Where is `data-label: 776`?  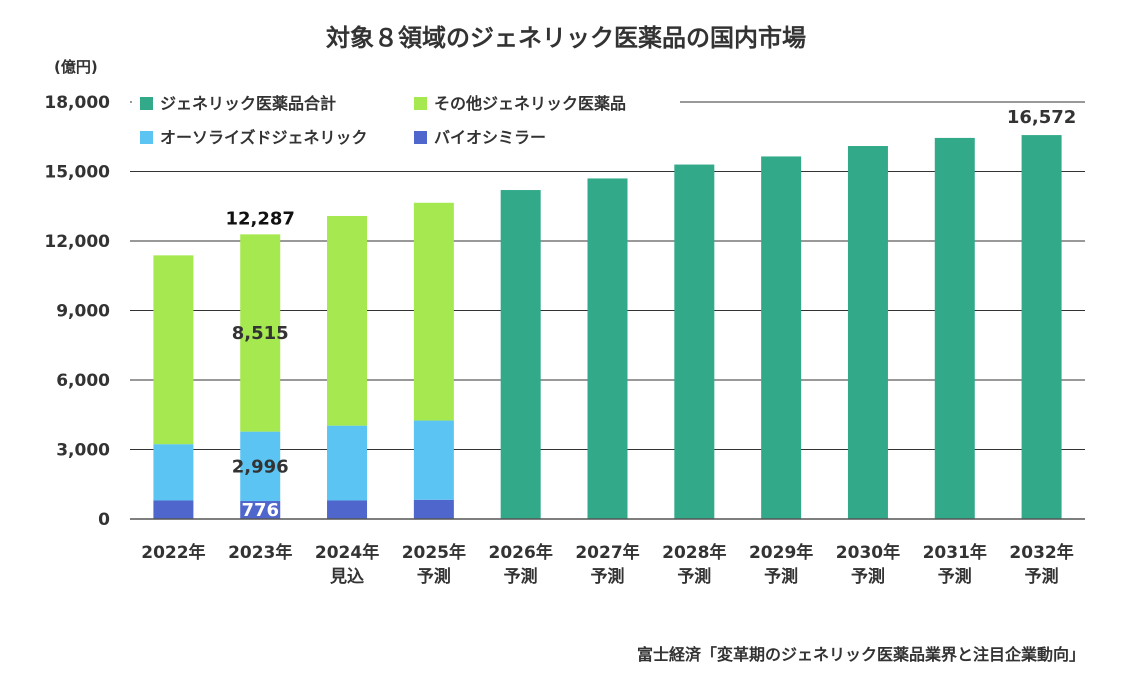 data-label: 776 is located at coordinates (260, 510).